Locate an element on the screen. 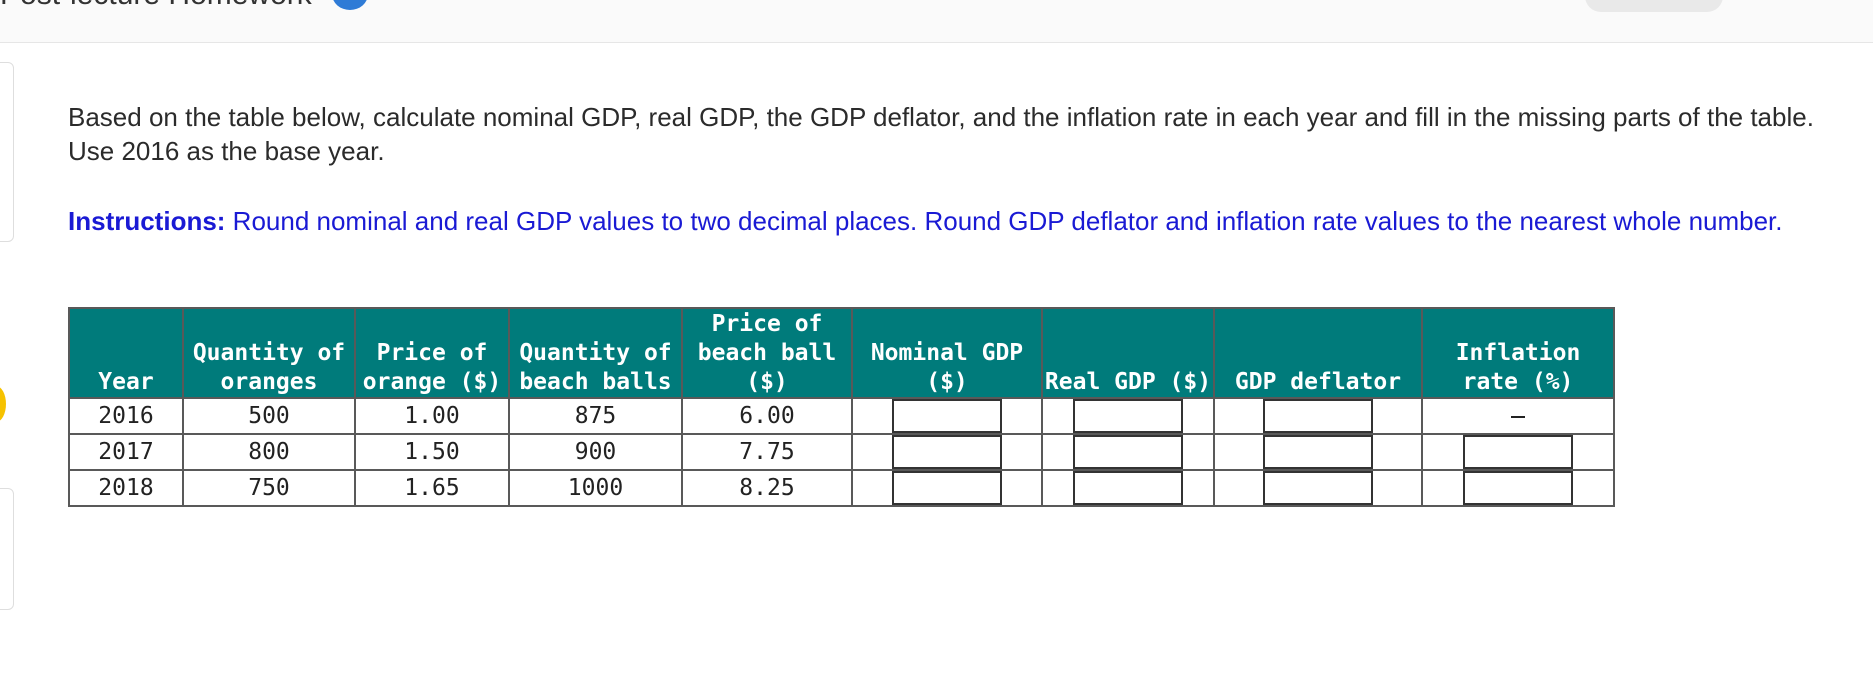  cell-quantity-beach-balls: 875 is located at coordinates (595, 416).